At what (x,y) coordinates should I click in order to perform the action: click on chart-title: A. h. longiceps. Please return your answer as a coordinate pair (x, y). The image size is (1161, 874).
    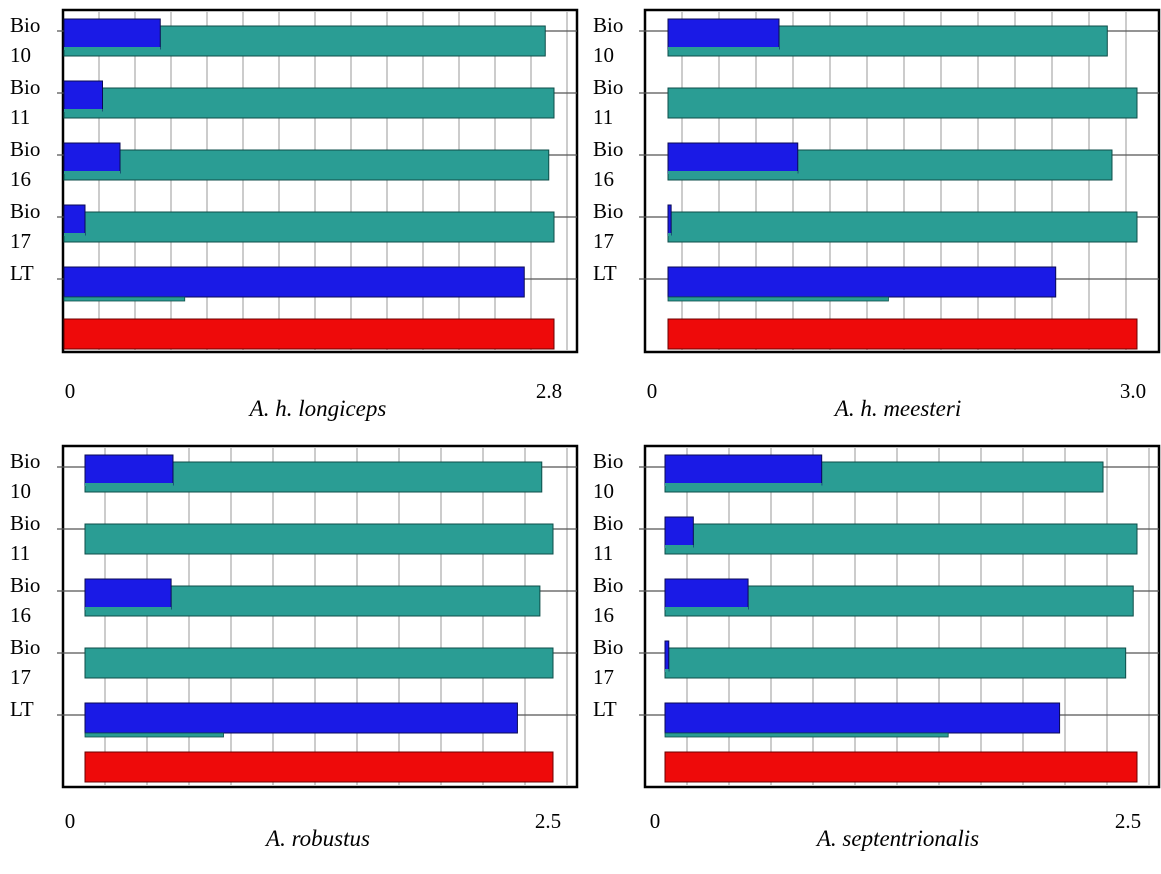
    Looking at the image, I should click on (317, 408).